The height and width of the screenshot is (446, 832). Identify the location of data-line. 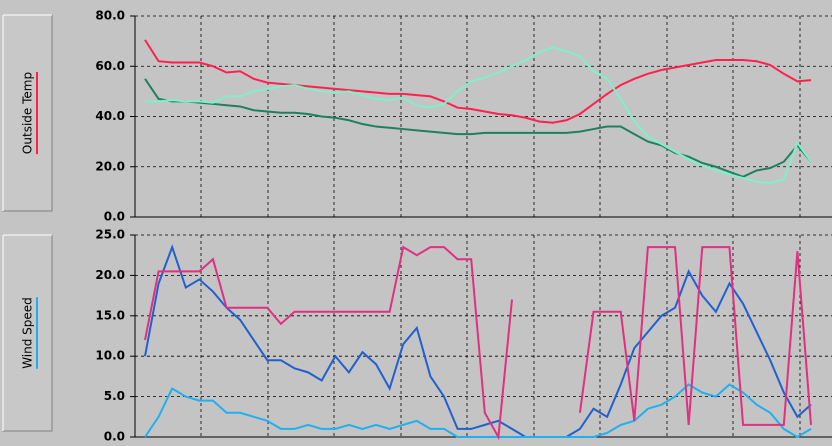
(478, 411).